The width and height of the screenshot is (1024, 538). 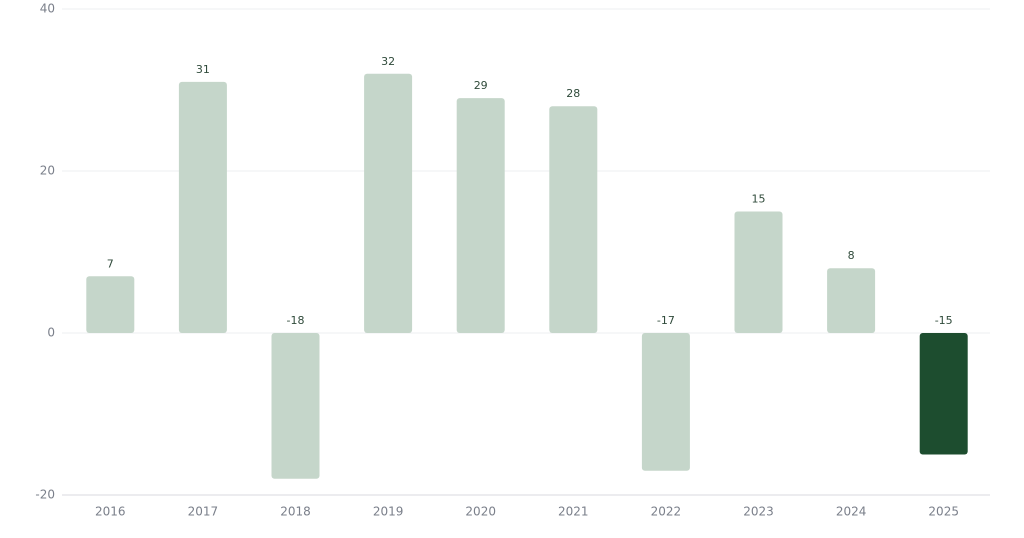 What do you see at coordinates (296, 320) in the screenshot?
I see `value-label: -18` at bounding box center [296, 320].